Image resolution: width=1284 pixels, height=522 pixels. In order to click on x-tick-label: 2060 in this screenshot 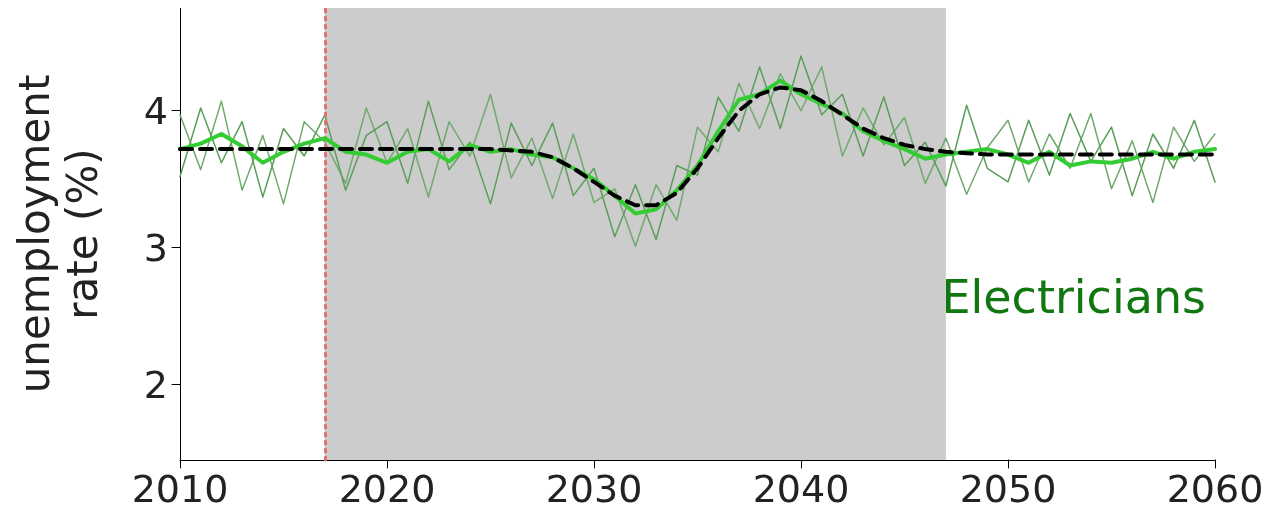, I will do `click(1215, 489)`.